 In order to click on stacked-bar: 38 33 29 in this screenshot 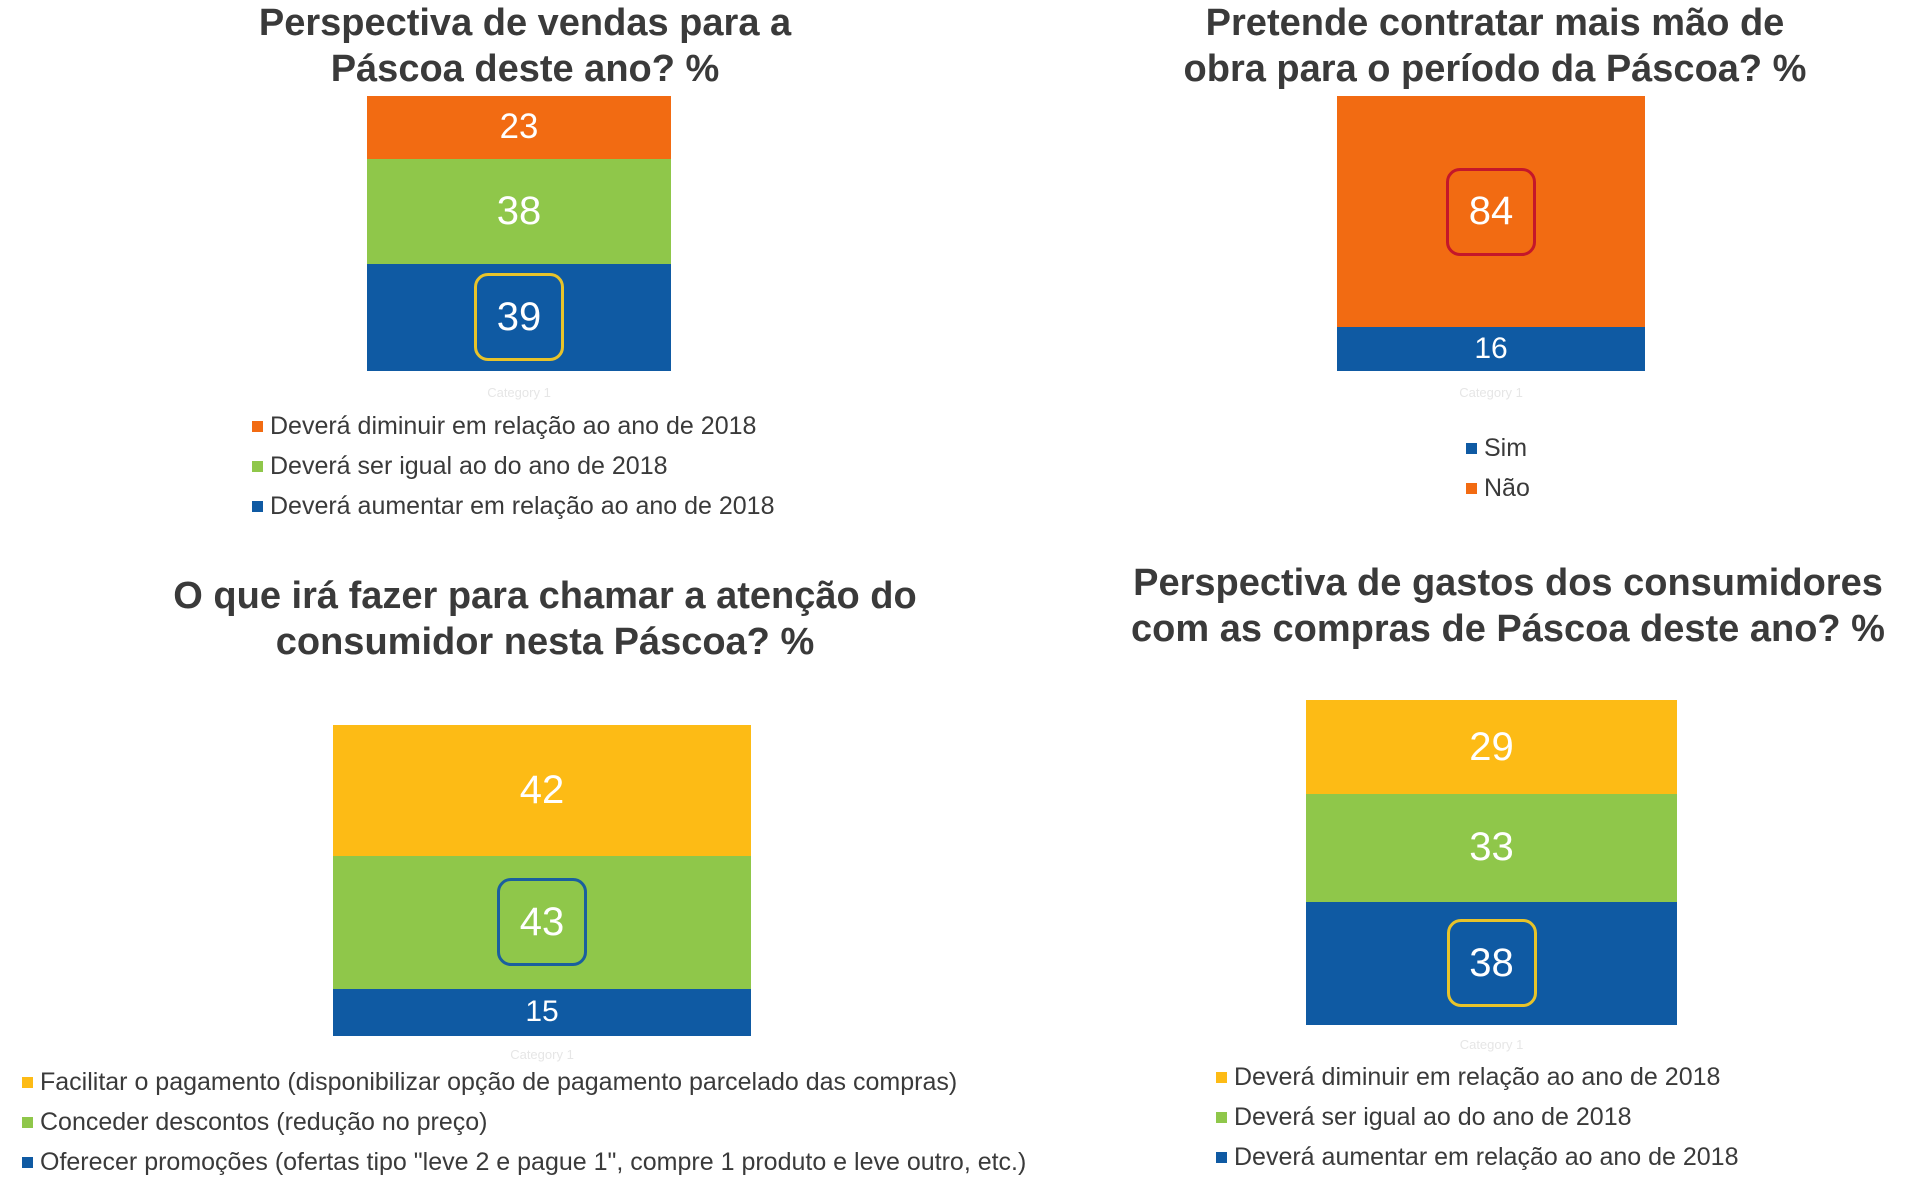, I will do `click(1491, 862)`.